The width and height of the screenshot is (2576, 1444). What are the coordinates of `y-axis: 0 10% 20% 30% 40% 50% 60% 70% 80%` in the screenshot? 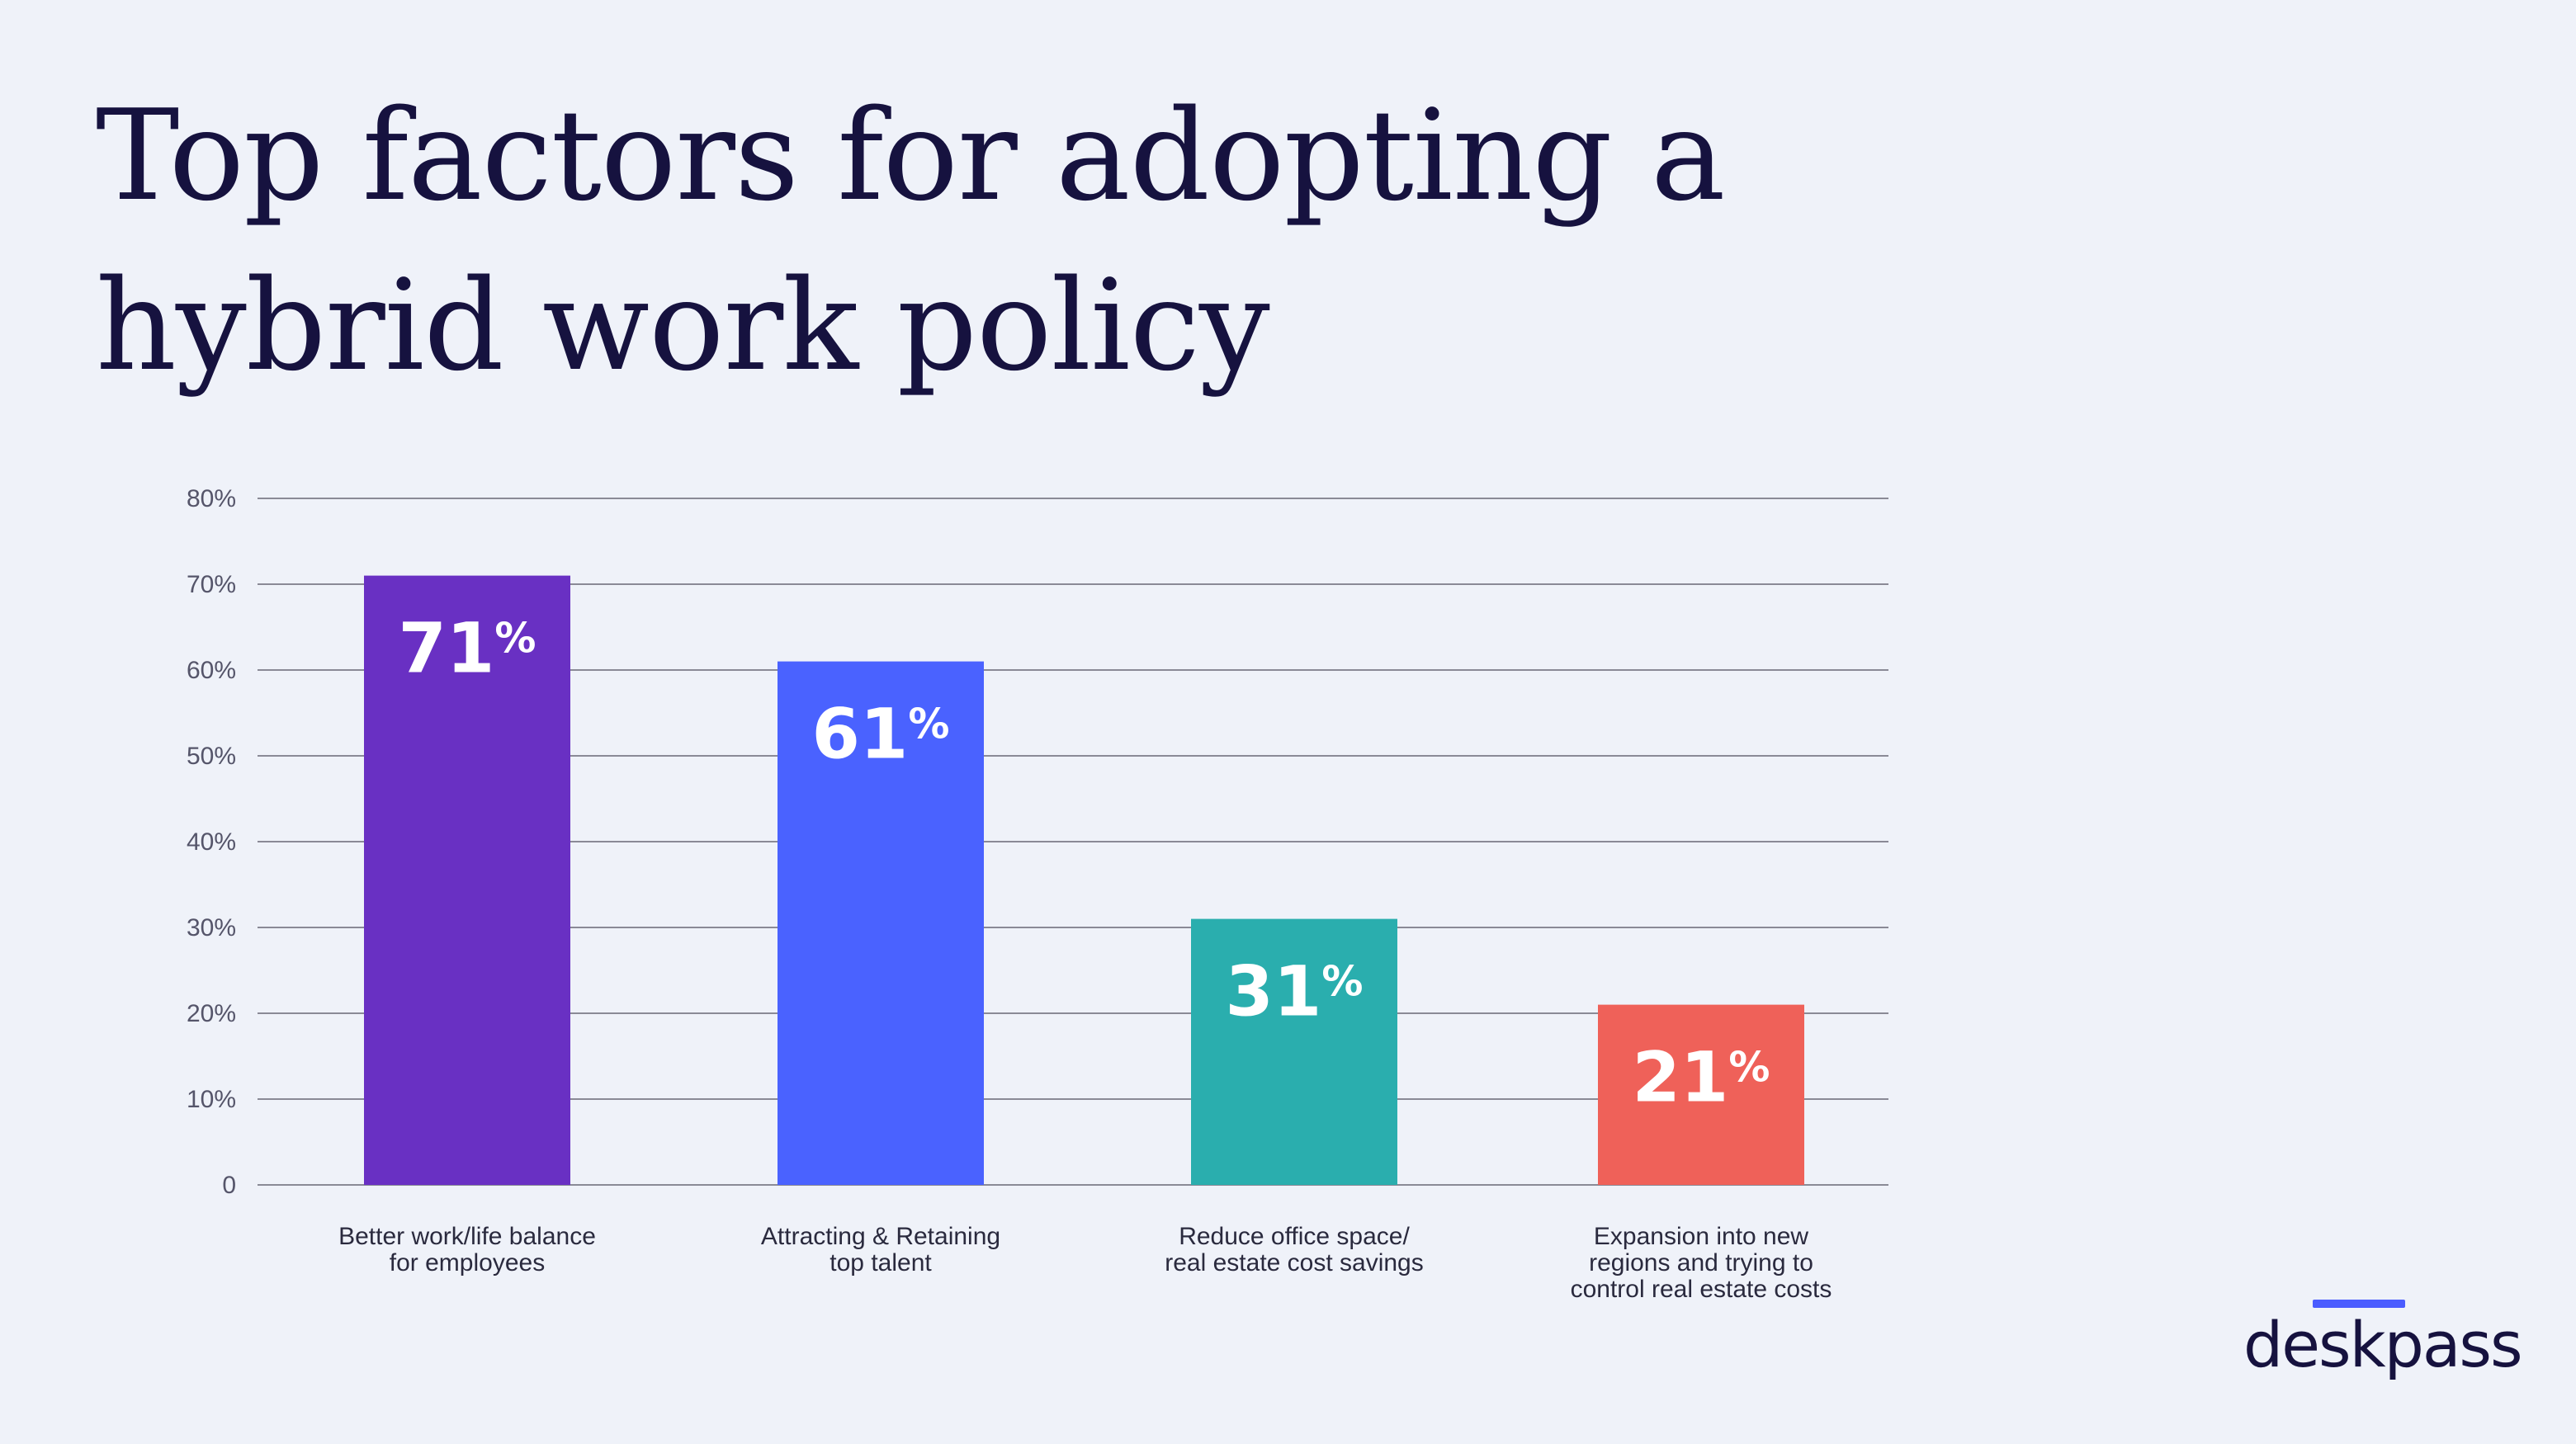 It's located at (211, 842).